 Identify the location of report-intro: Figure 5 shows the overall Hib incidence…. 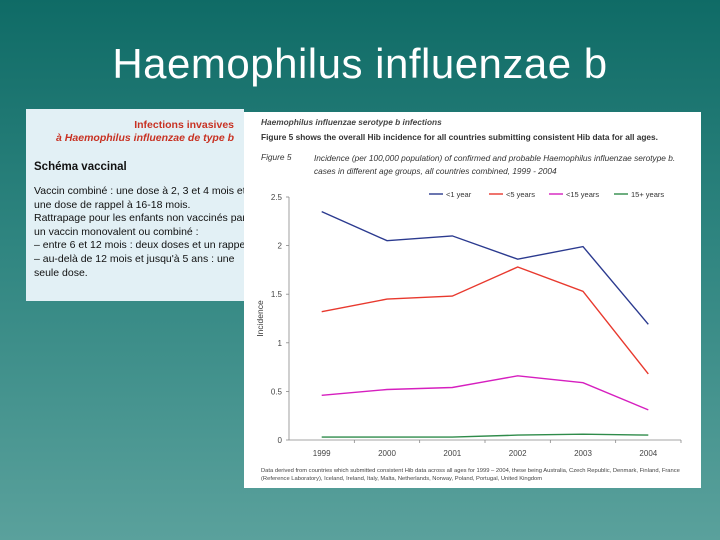
(459, 137).